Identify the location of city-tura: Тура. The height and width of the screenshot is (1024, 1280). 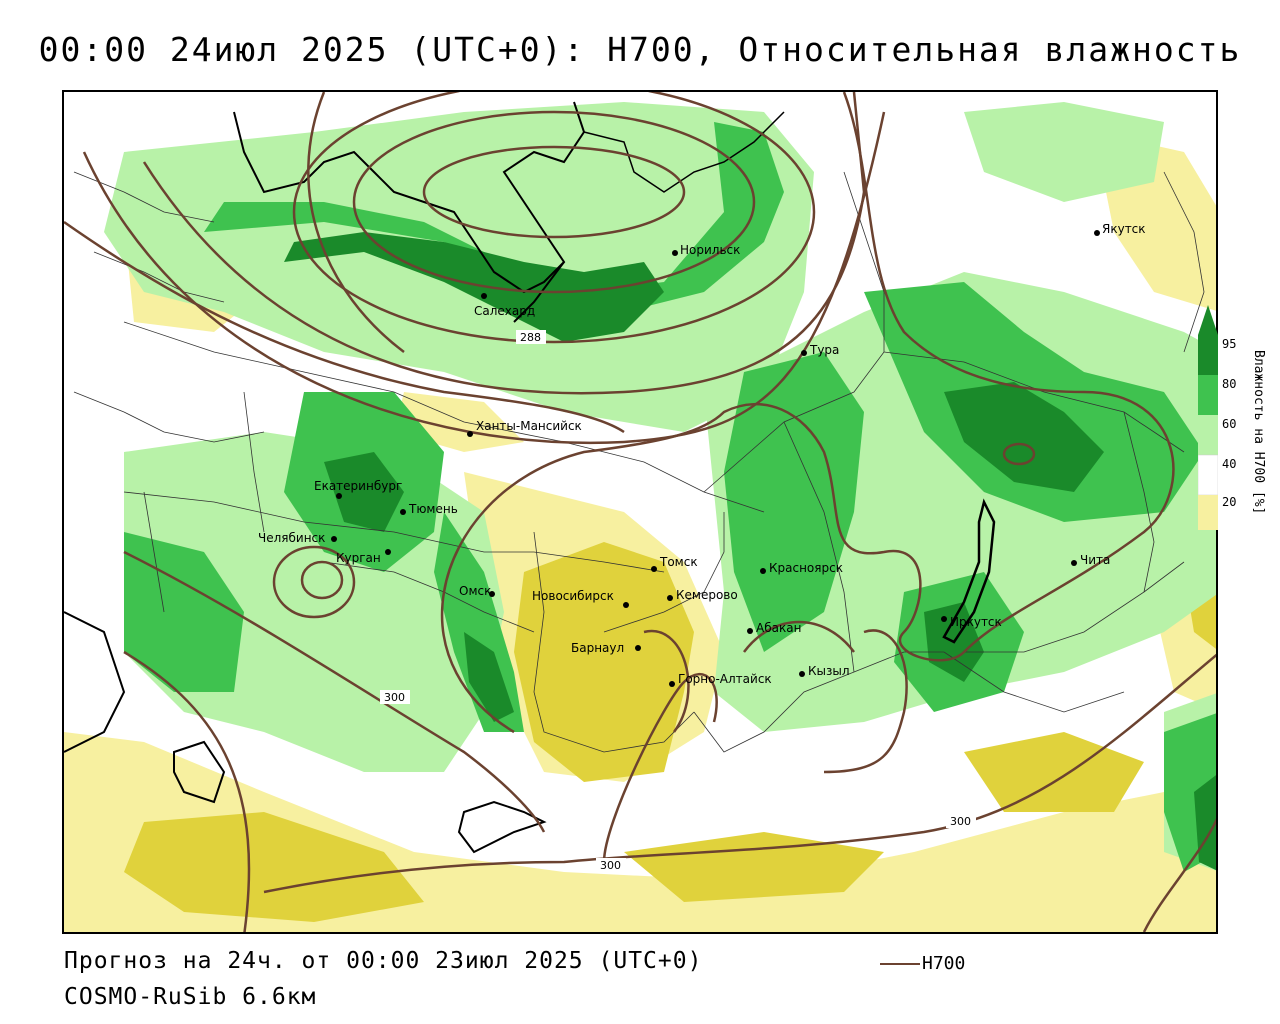
(820, 350).